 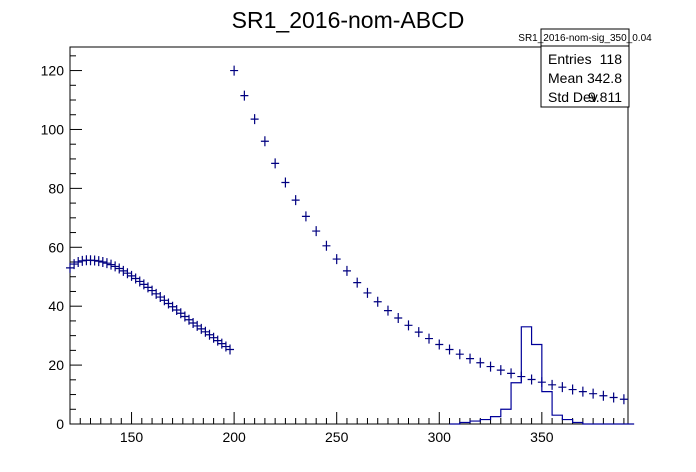 I want to click on x-tick-label: 300, so click(x=440, y=437).